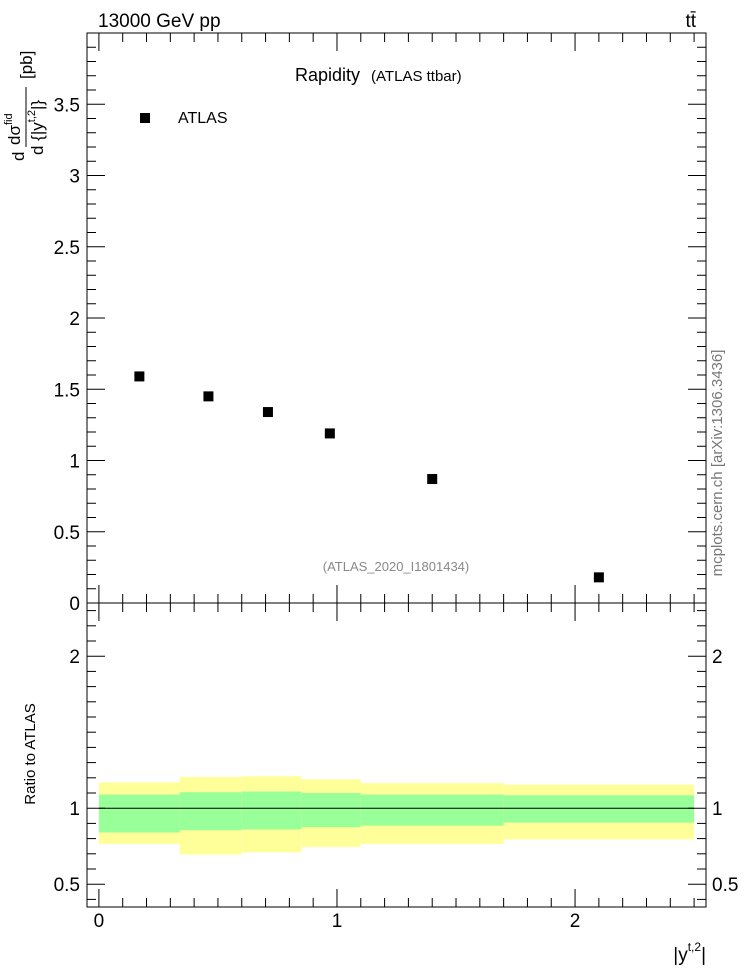 This screenshot has width=746, height=972. I want to click on ratio-y-tick-label-right: 1, so click(717, 809).